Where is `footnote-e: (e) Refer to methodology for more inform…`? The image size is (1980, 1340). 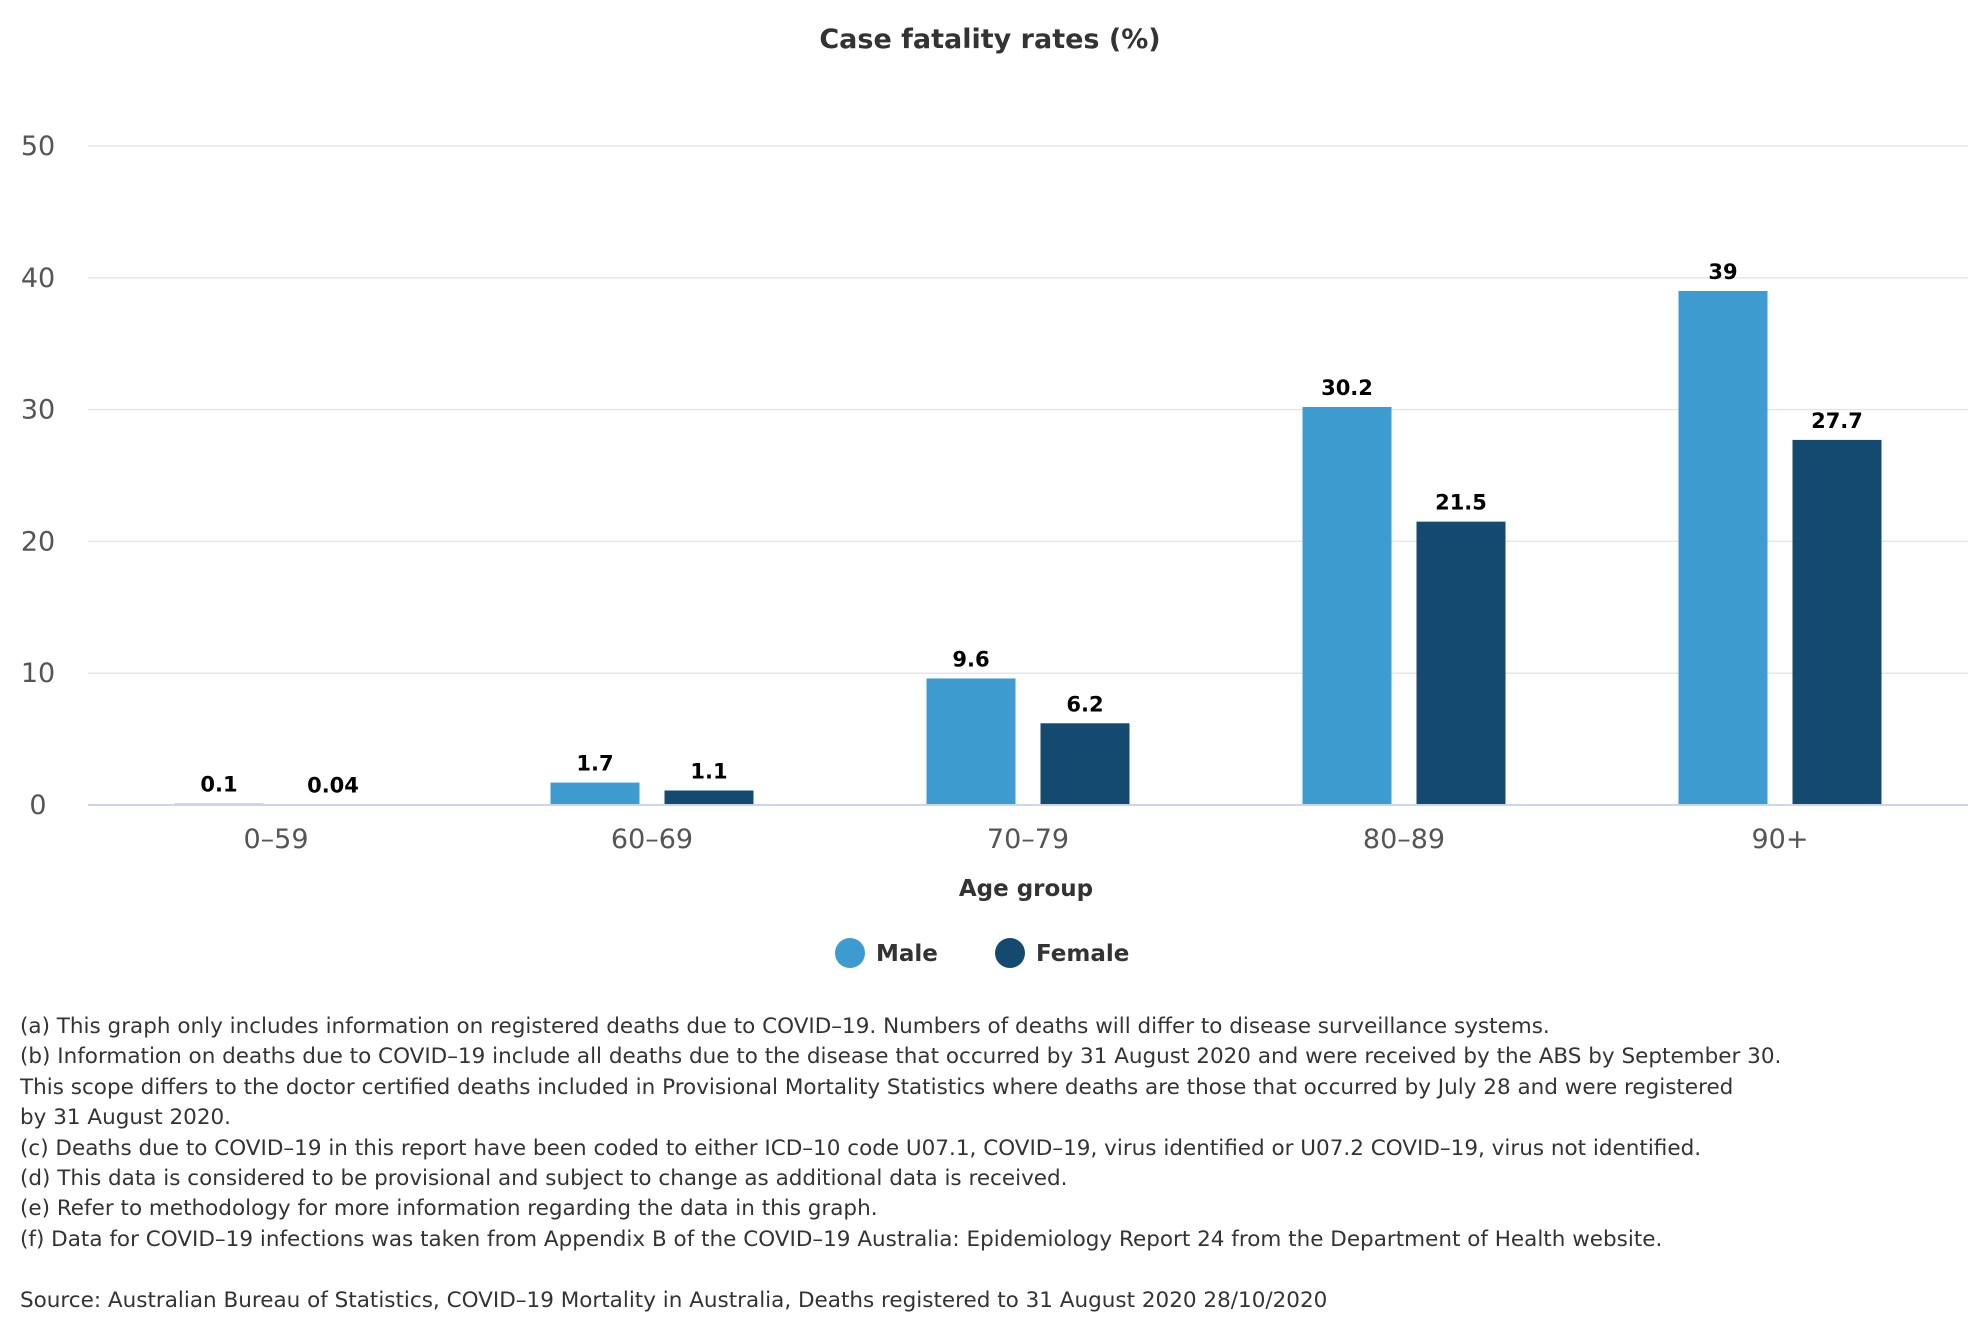 footnote-e: (e) Refer to methodology for more inform… is located at coordinates (449, 1209).